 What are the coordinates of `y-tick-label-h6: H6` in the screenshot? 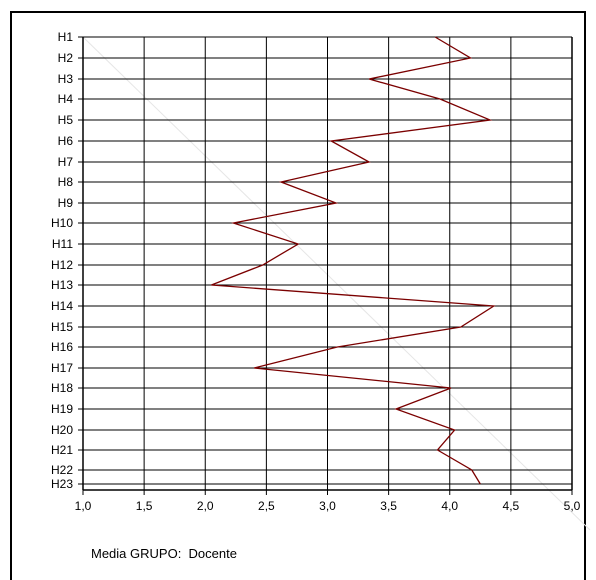 It's located at (66, 141).